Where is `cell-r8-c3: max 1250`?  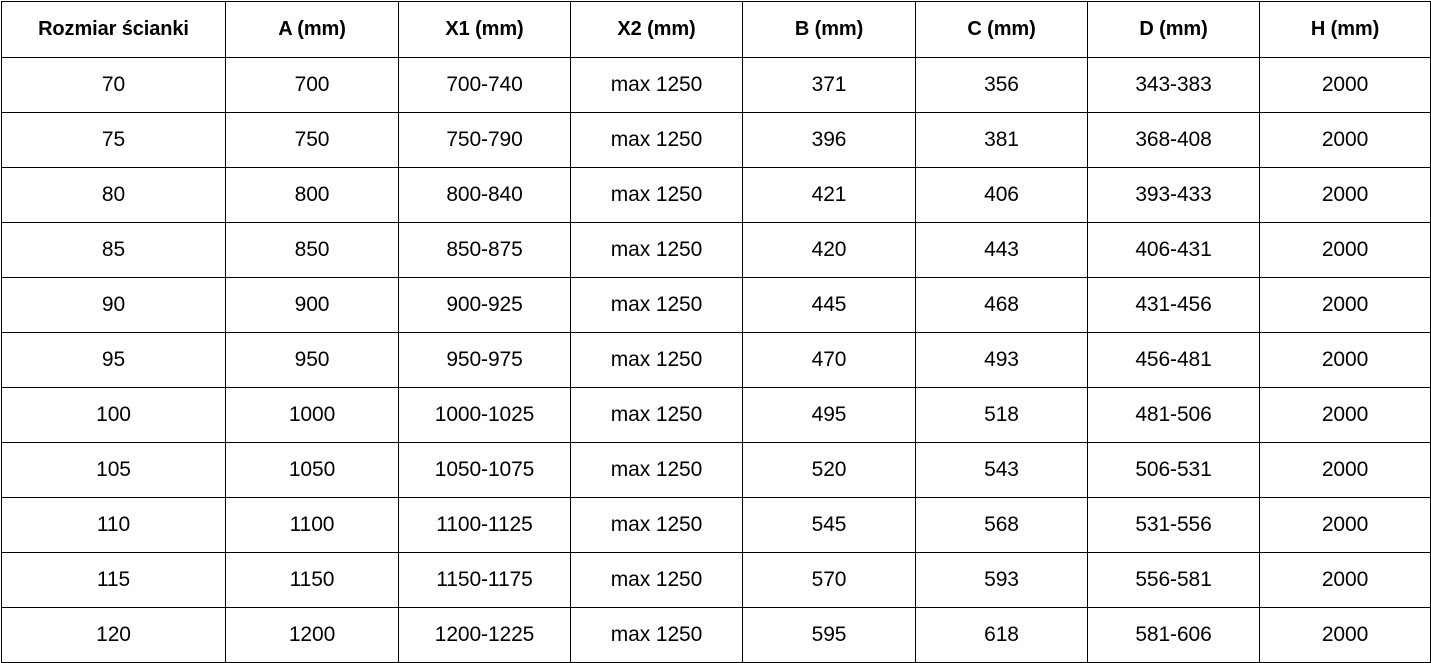
cell-r8-c3: max 1250 is located at coordinates (656, 525).